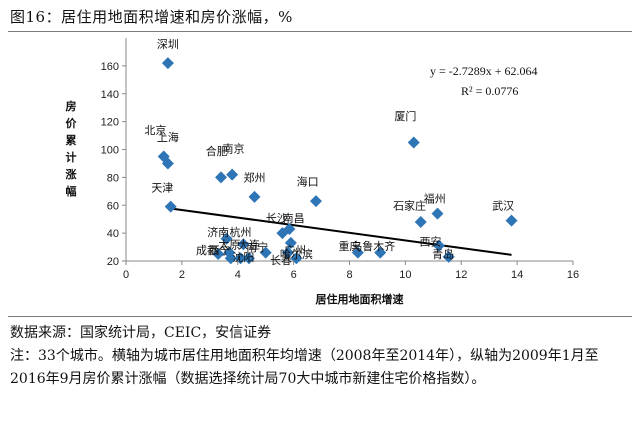 The image size is (640, 425). Describe the element at coordinates (226, 238) in the screenshot. I see `data-point-济南` at that location.